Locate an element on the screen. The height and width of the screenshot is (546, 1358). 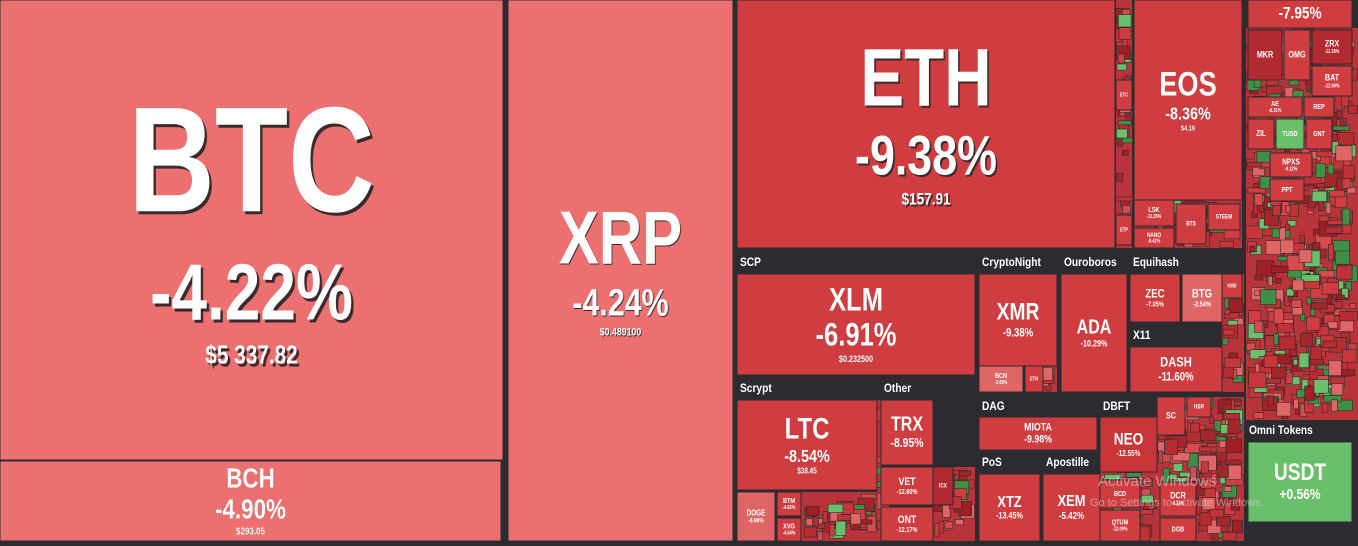
tile-label: NANO-8.41% is located at coordinates (1154, 237).